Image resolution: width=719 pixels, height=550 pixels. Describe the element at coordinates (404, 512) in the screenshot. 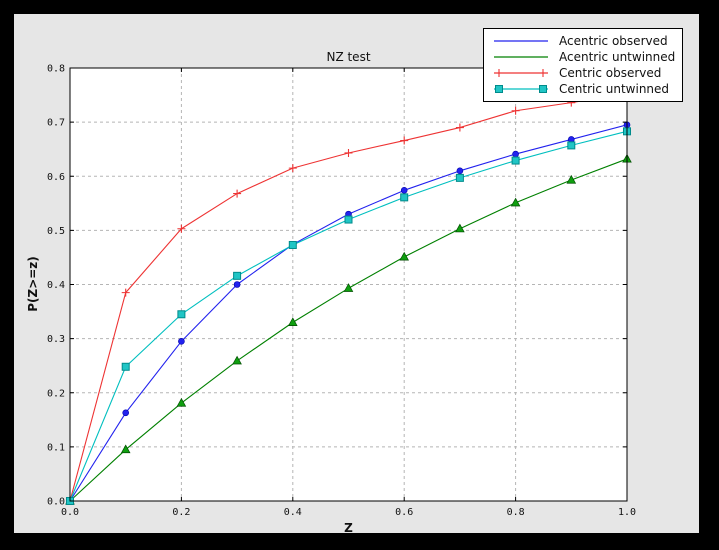

I see `x-tick-label: 0.6` at that location.